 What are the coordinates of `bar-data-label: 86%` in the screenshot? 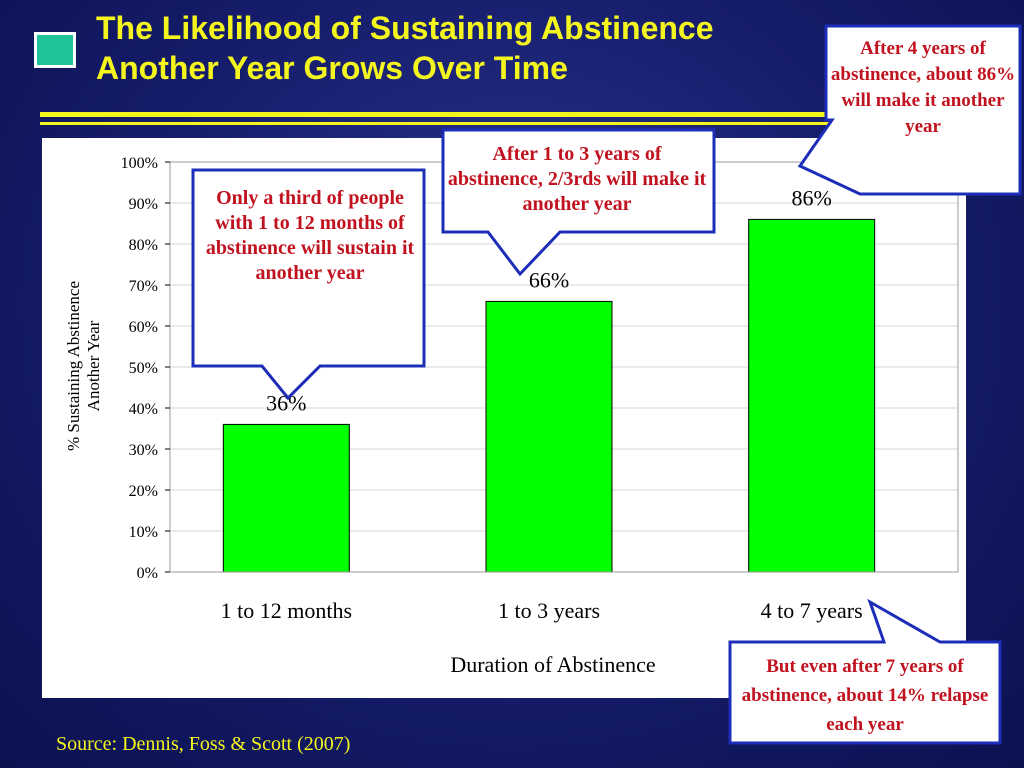 It's located at (812, 197).